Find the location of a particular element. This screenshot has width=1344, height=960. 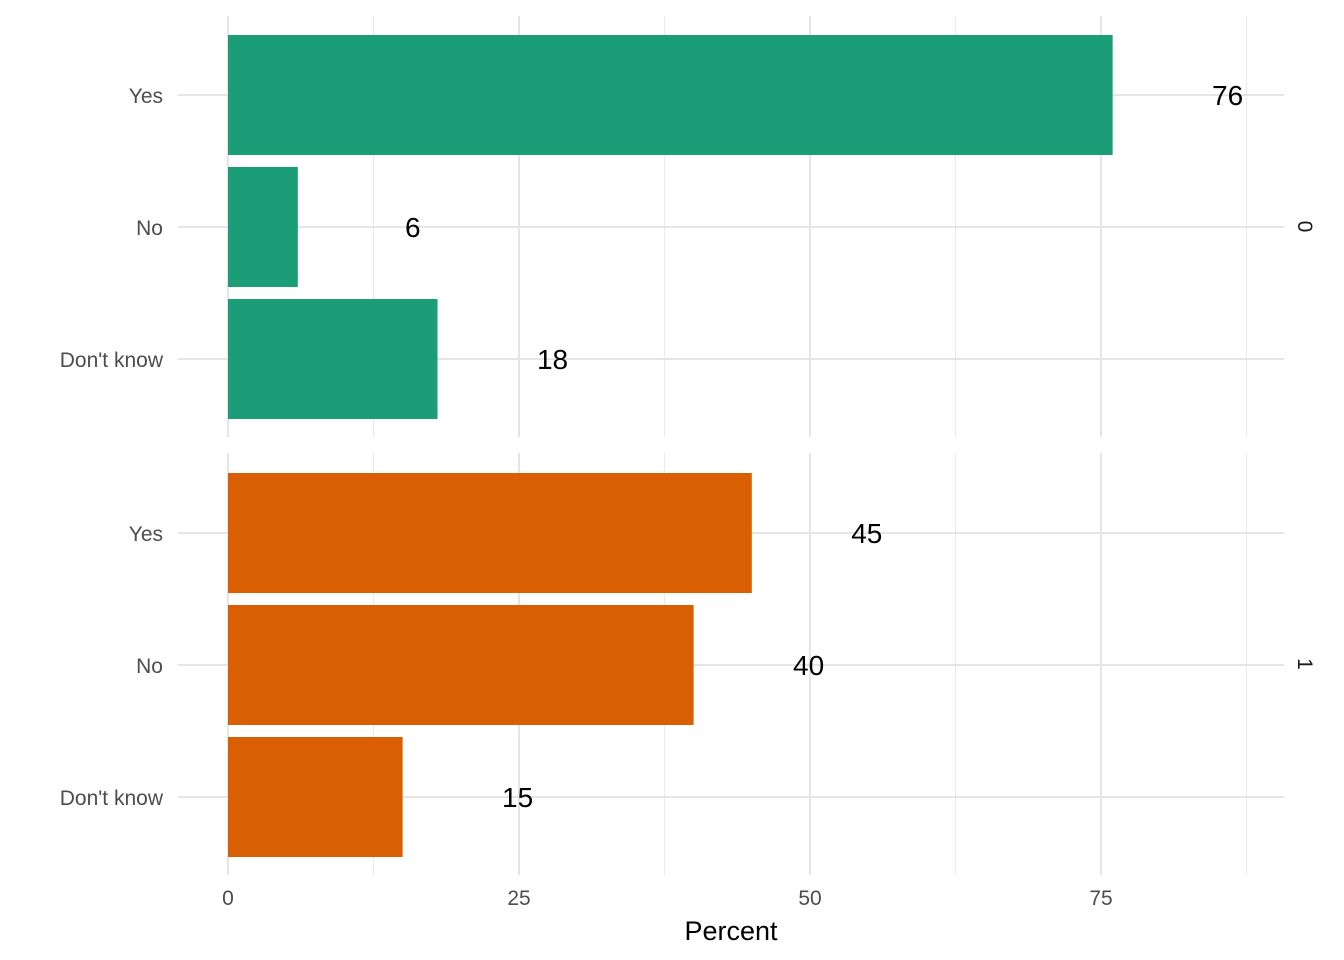

x-axis-title: Percent is located at coordinates (731, 931).